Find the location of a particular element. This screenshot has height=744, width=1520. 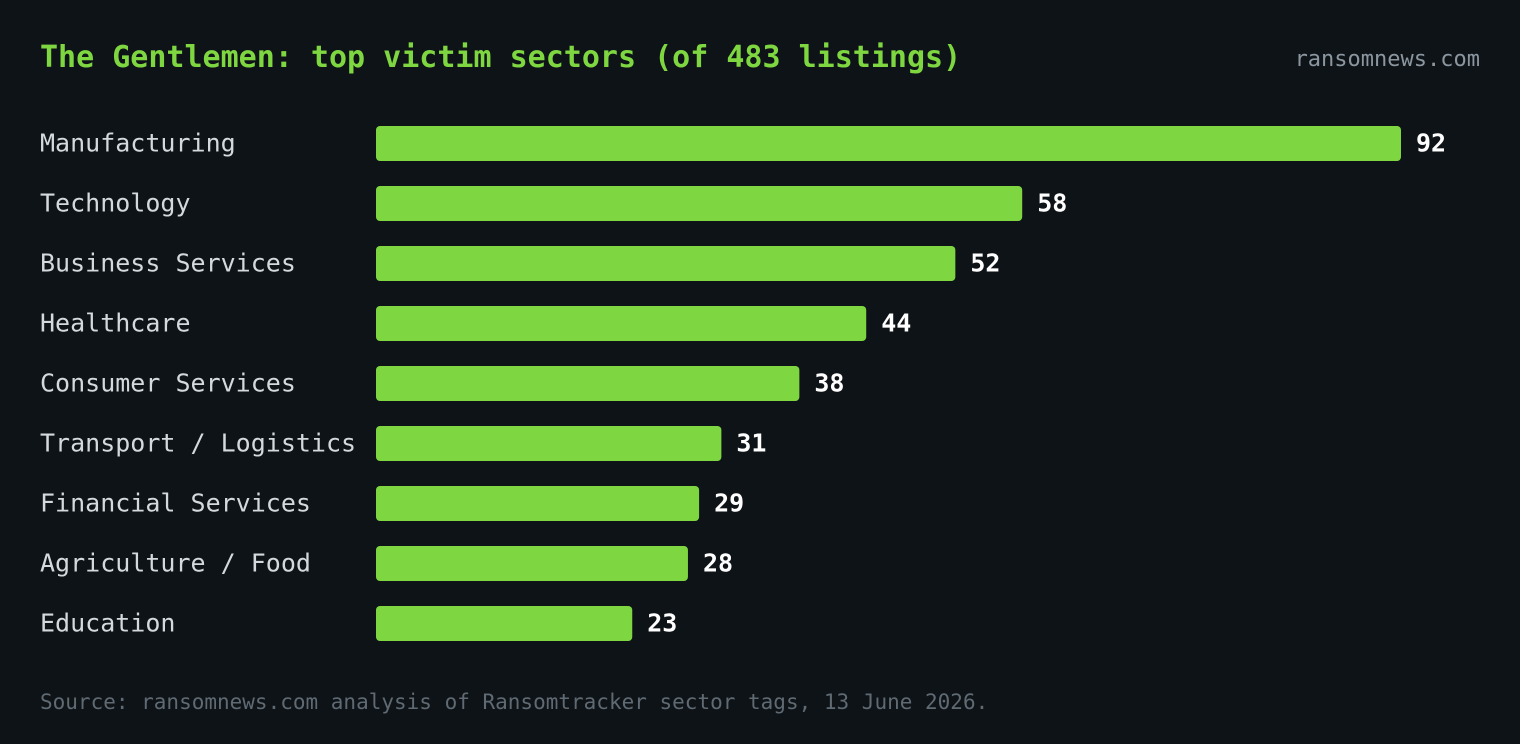

site-credit: ransomnews.com is located at coordinates (1387, 59).